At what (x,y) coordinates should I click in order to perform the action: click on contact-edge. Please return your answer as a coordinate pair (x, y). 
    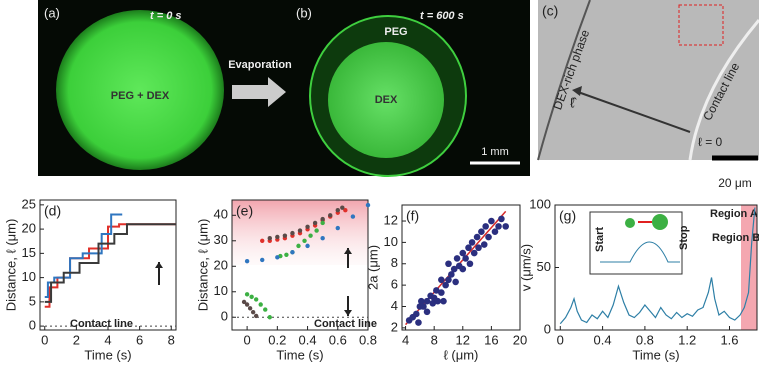
    Looking at the image, I should click on (723, 90).